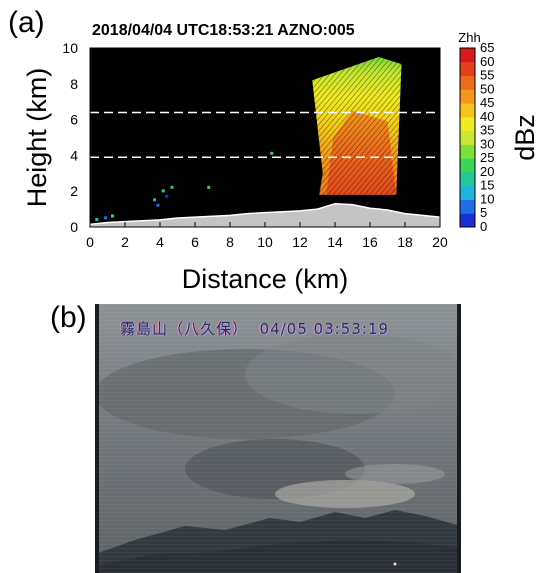  Describe the element at coordinates (487, 198) in the screenshot. I see `colorbar-tick-label: 10` at that location.